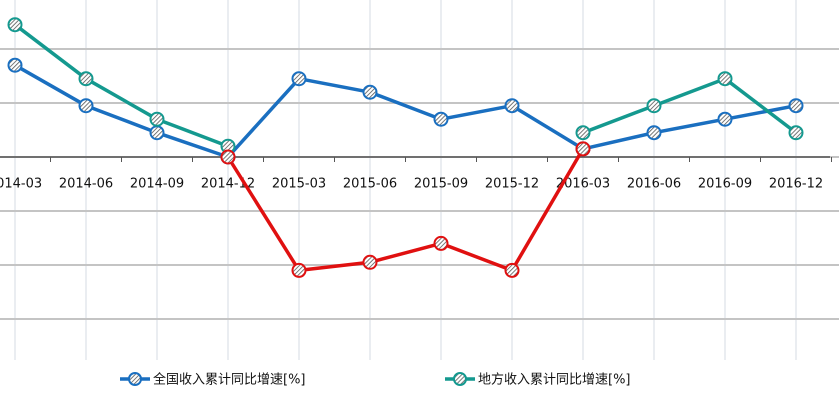  I want to click on x-tick-label: 2016-03, so click(583, 184).